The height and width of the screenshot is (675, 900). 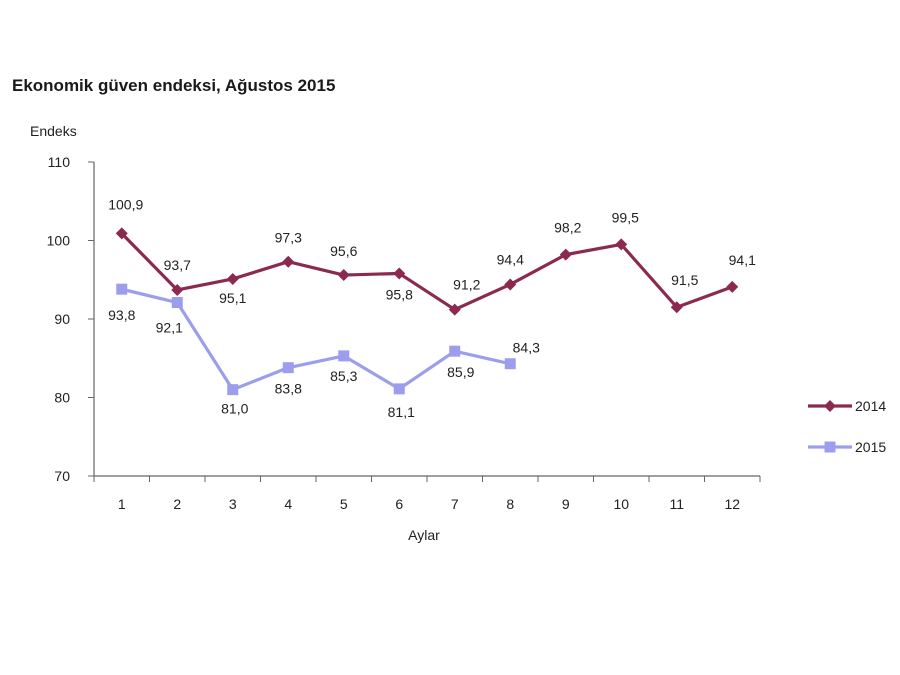 I want to click on y-tick-label: 80, so click(x=62, y=398).